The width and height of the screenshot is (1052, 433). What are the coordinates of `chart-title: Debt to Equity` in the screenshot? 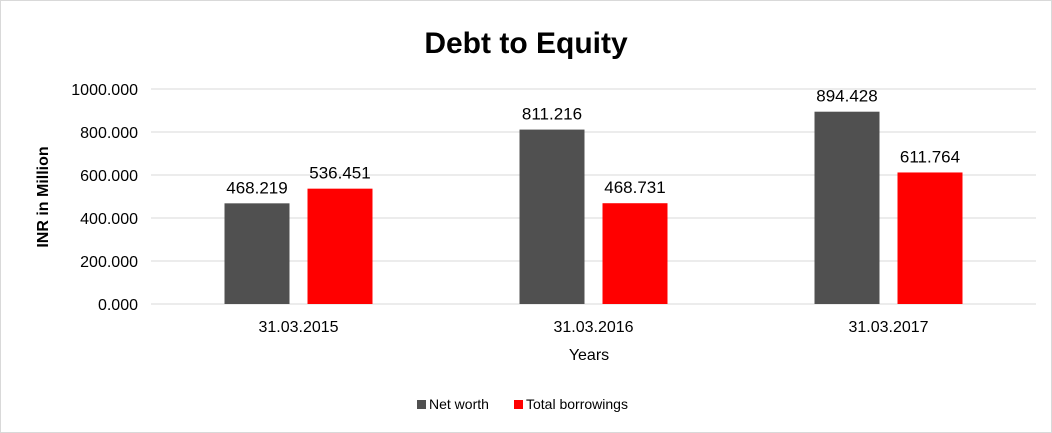 It's located at (526, 43).